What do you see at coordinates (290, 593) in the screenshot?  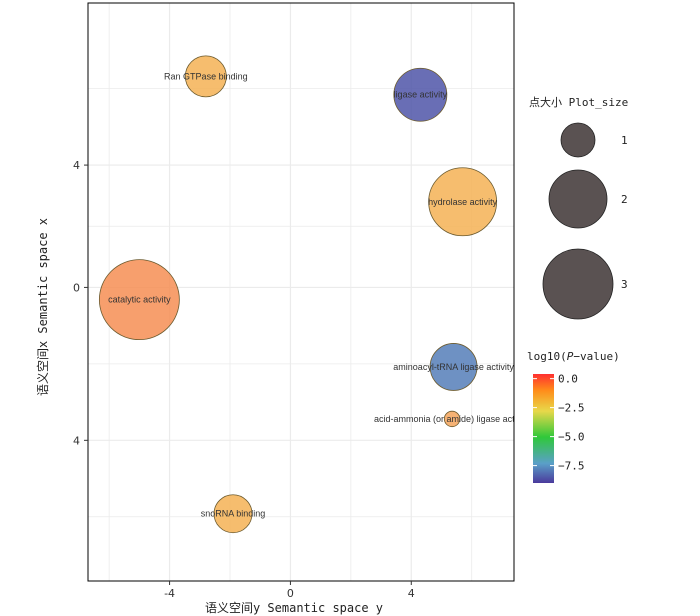 I see `x-tick-label: 0` at bounding box center [290, 593].